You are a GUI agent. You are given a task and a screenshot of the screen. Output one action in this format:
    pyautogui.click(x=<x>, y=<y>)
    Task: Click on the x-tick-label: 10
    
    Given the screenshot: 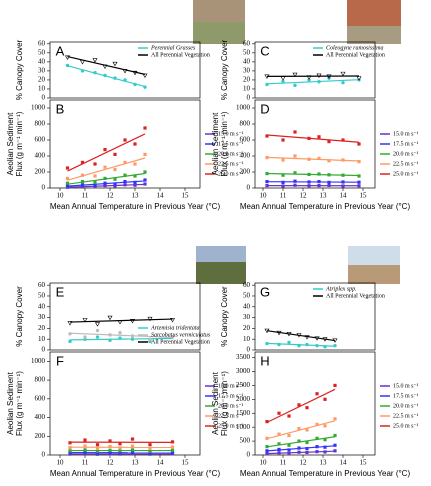 What is the action you would take?
    pyautogui.click(x=61, y=463)
    